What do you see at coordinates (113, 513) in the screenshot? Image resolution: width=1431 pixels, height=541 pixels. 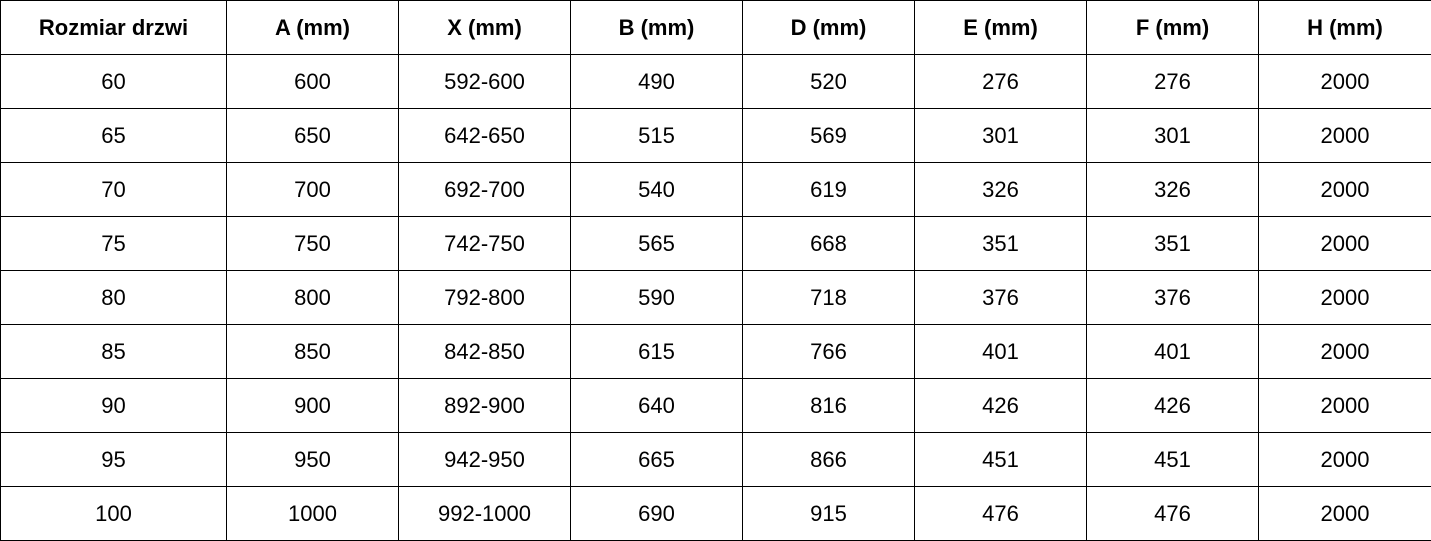 I see `table-cell: 100` at bounding box center [113, 513].